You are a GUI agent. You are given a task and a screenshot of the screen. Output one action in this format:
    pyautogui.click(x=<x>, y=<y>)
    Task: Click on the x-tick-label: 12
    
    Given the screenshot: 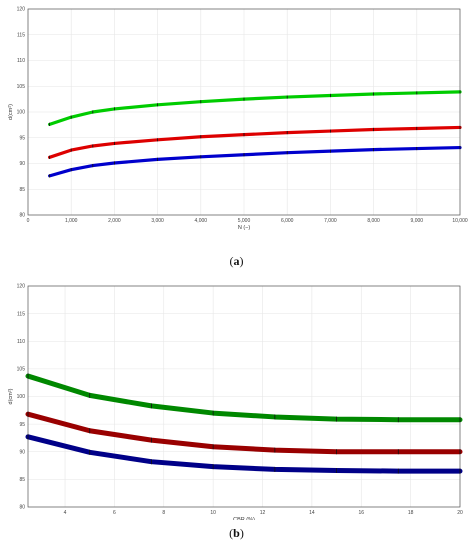 What is the action you would take?
    pyautogui.click(x=263, y=513)
    